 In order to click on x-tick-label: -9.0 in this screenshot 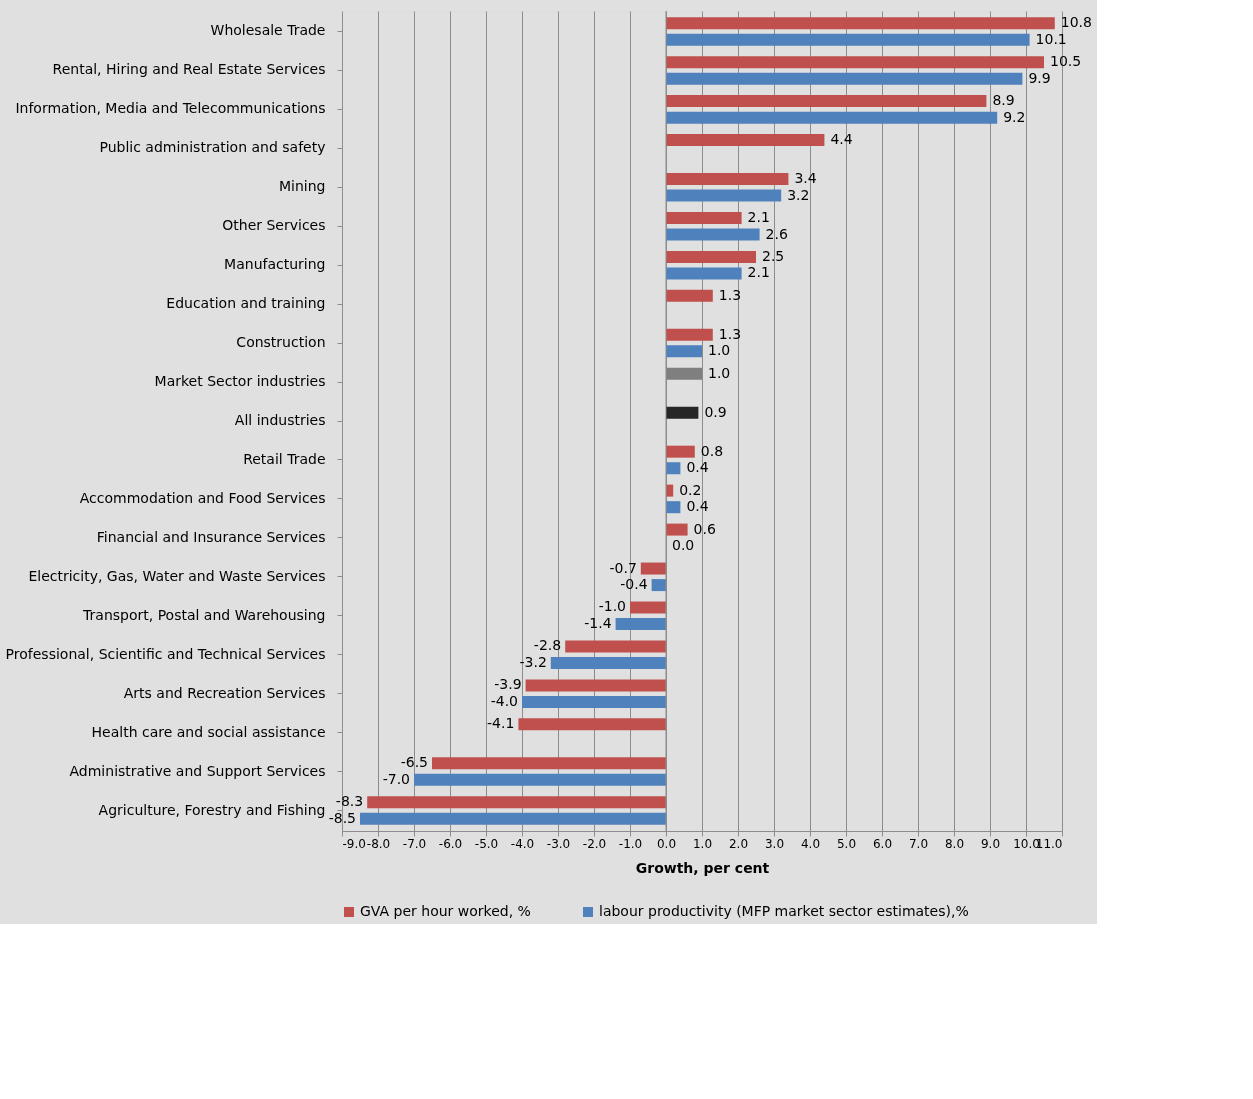, I will do `click(354, 843)`.